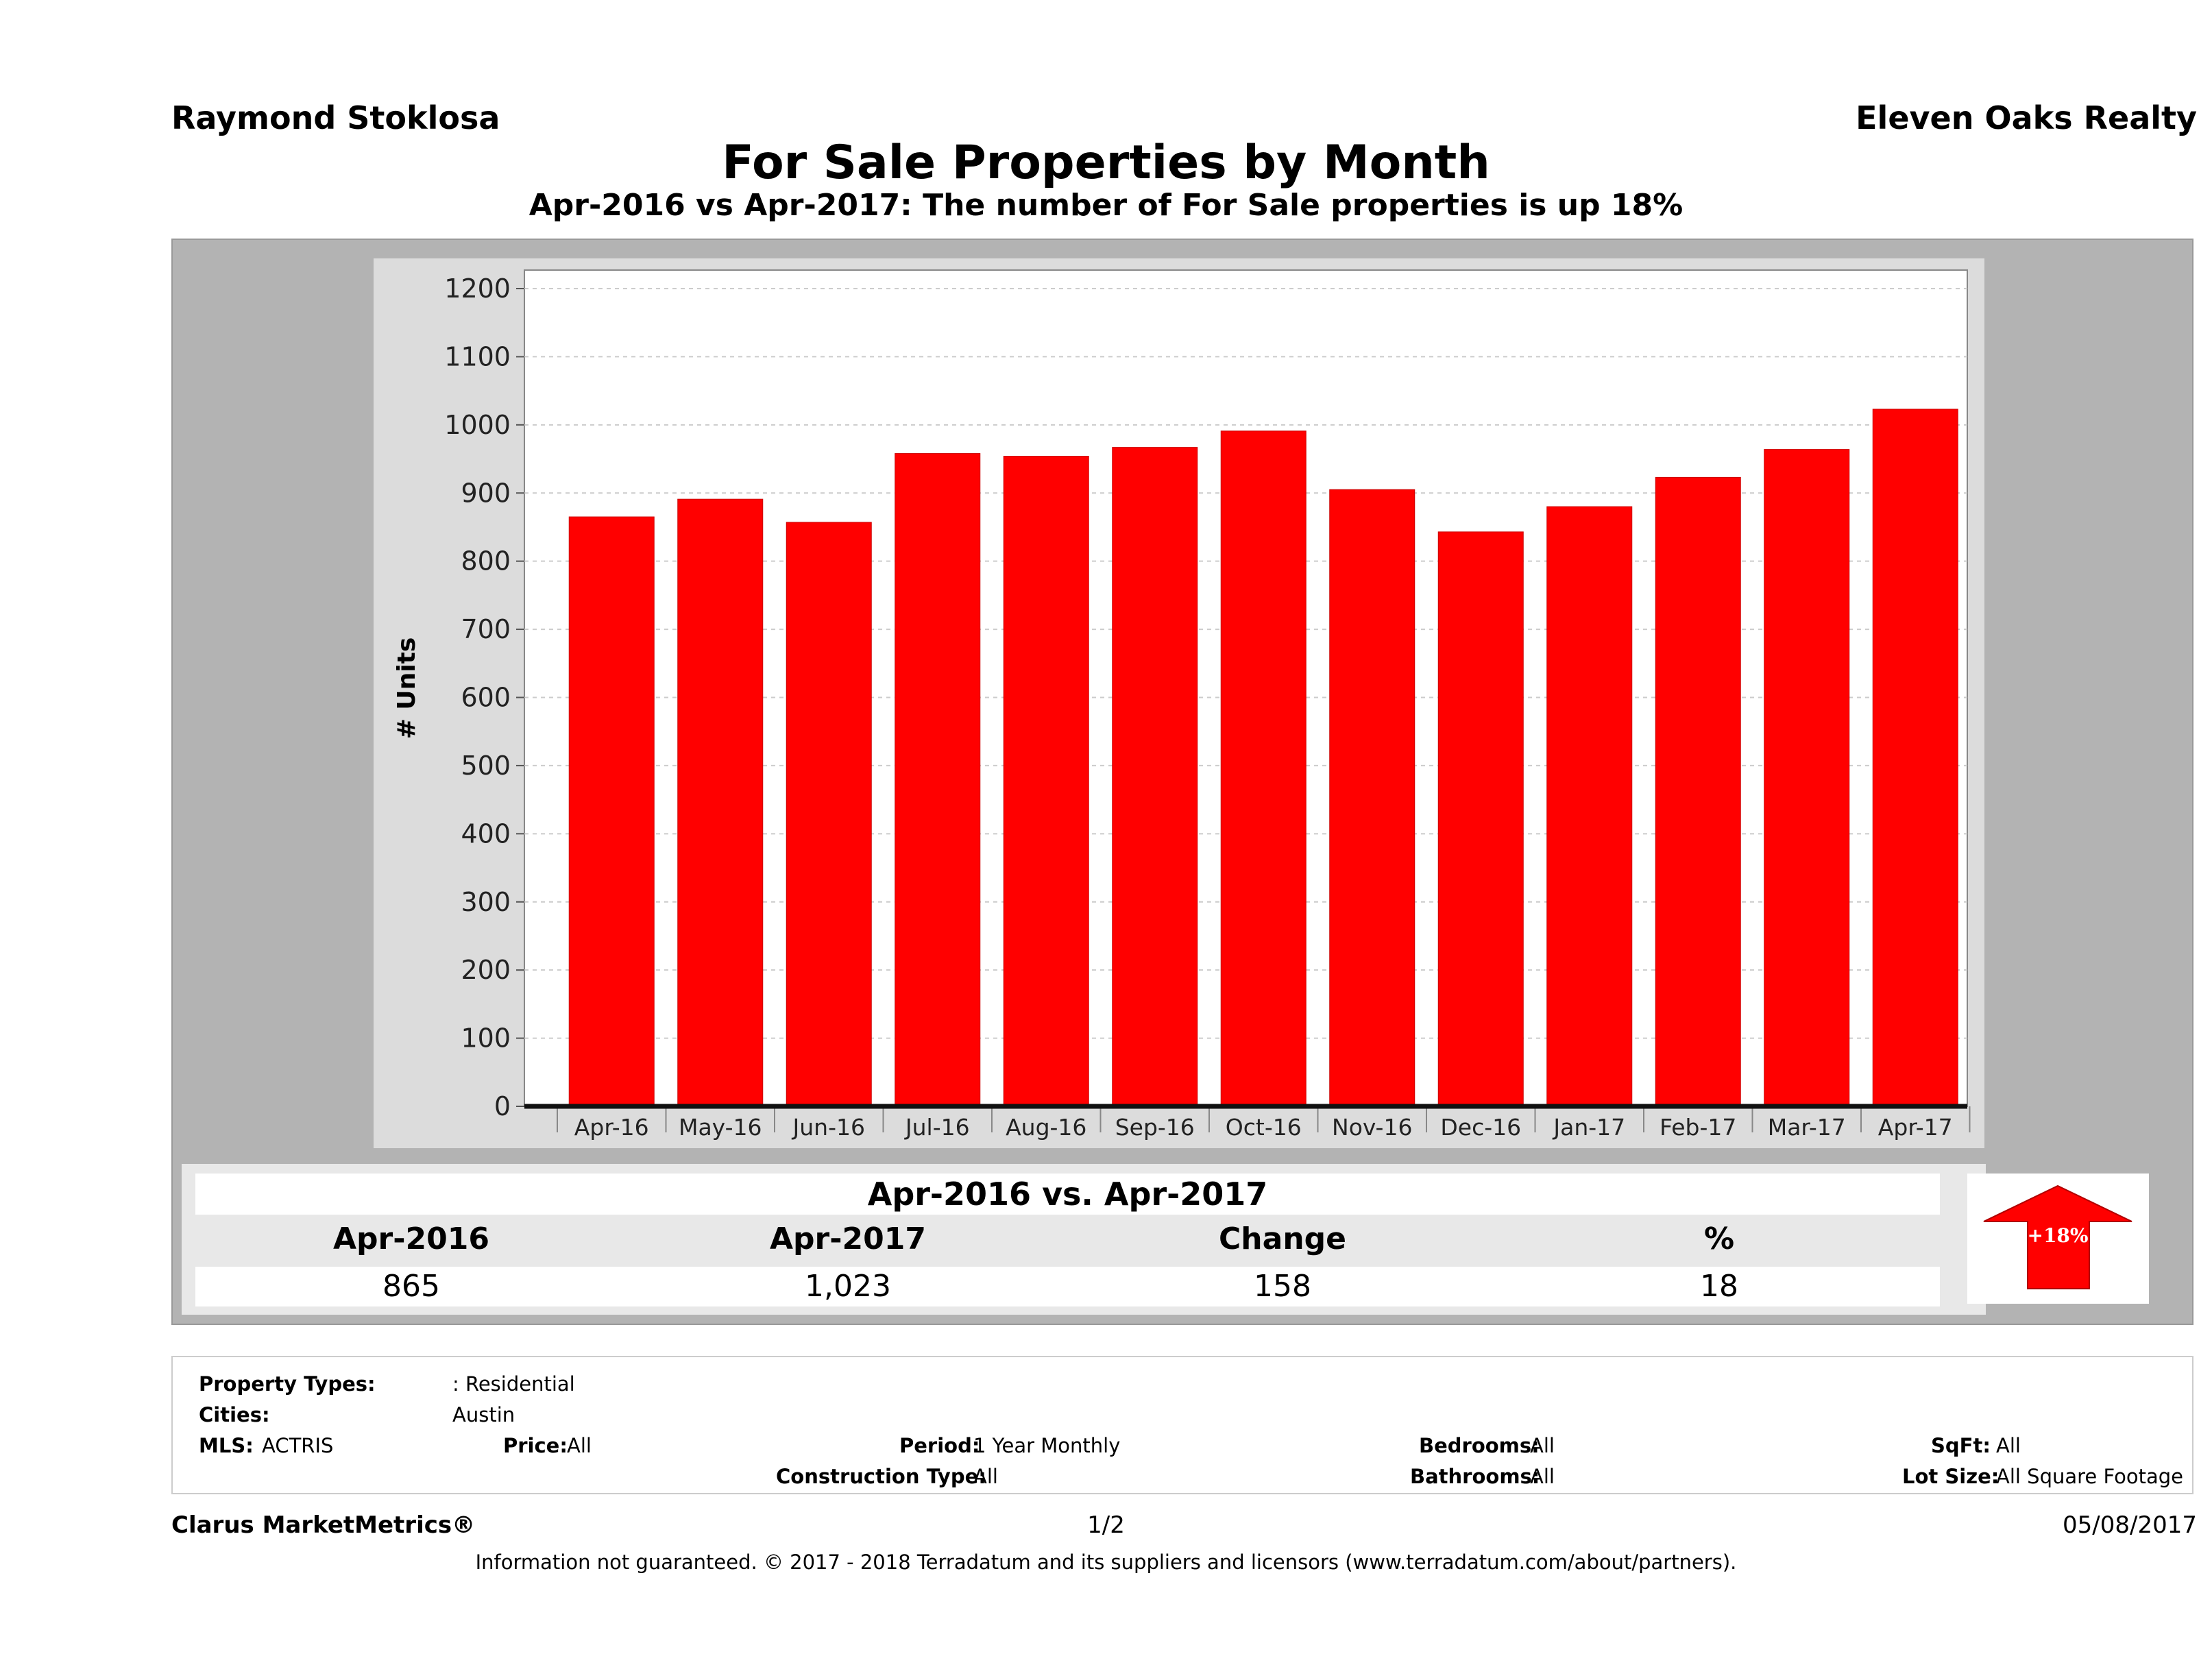  Describe the element at coordinates (502, 1106) in the screenshot. I see `y-tick-label: 0` at that location.